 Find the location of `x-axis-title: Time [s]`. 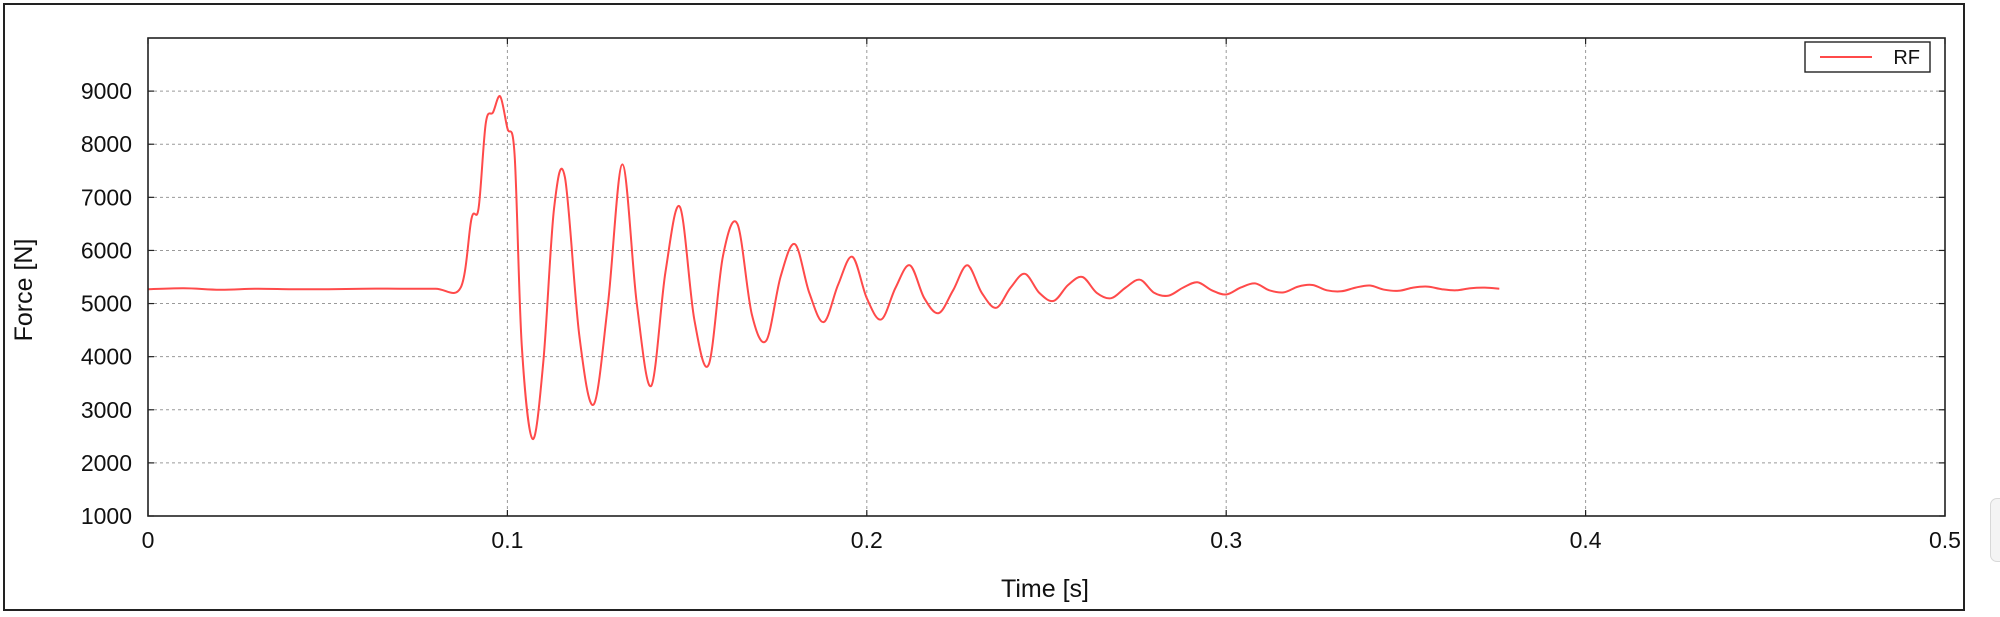

x-axis-title: Time [s] is located at coordinates (1045, 589).